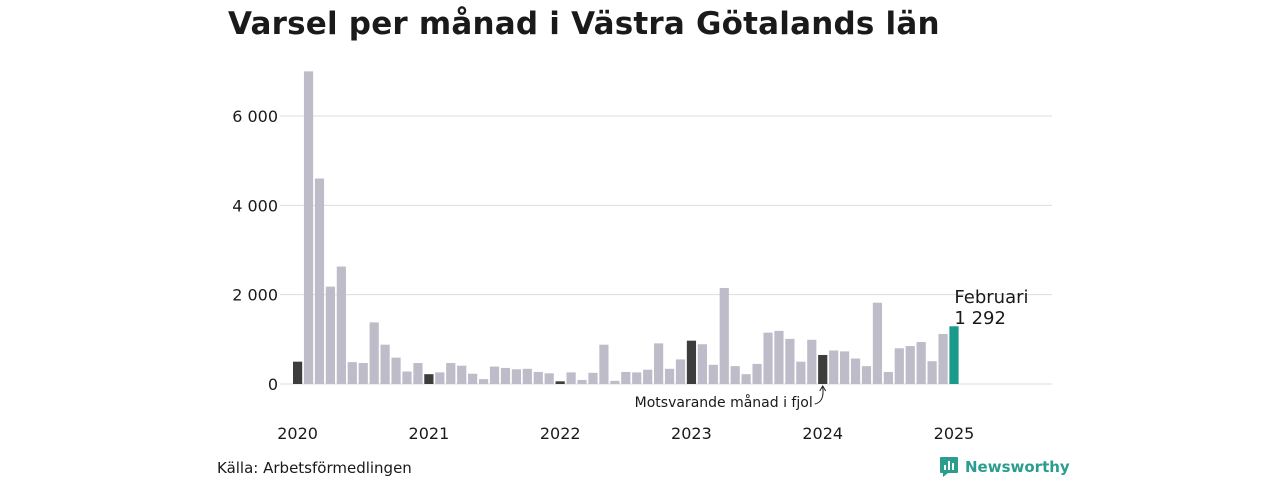 Image resolution: width=1280 pixels, height=480 pixels. Describe the element at coordinates (255, 250) in the screenshot. I see `y-axis-ticks: 0 2 000 4 000 6 000` at that location.